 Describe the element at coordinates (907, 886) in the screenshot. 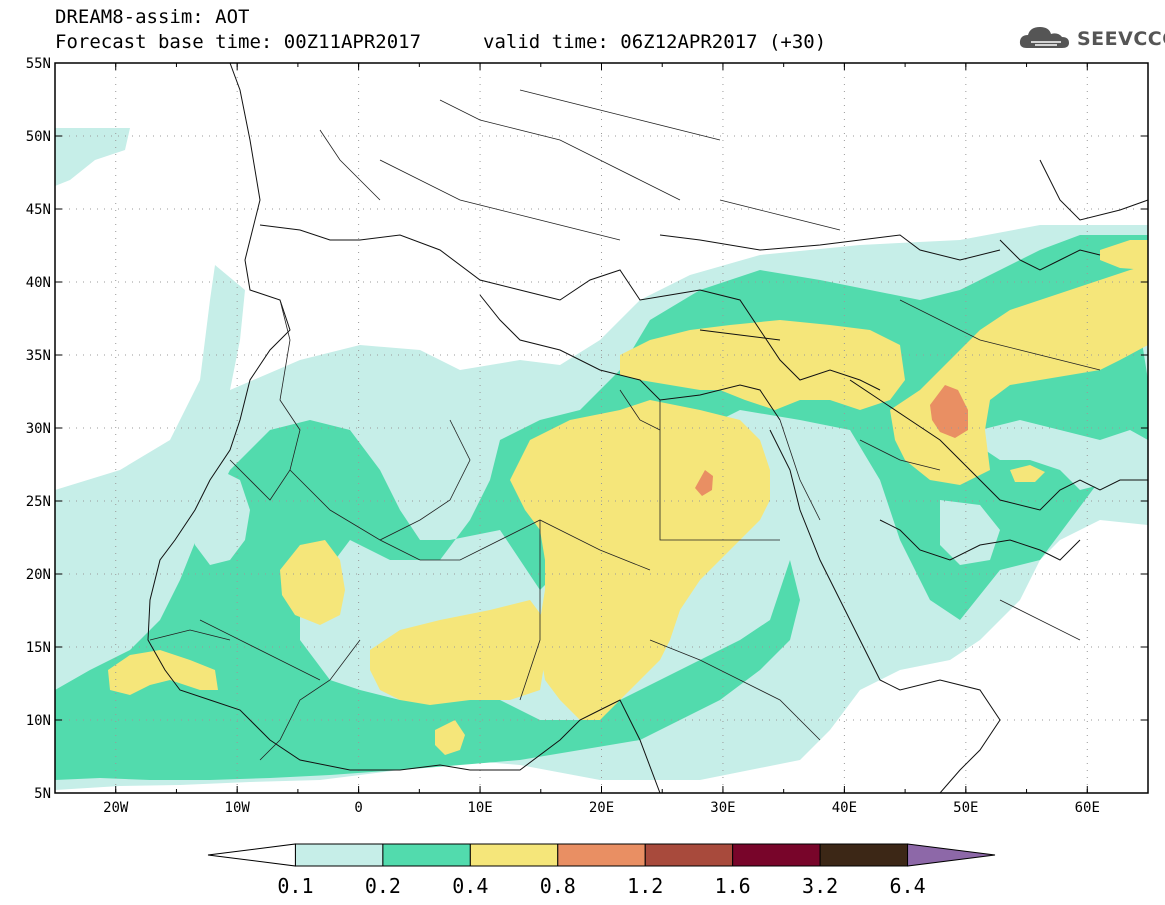

I see `colorbar-label: 6.4` at that location.